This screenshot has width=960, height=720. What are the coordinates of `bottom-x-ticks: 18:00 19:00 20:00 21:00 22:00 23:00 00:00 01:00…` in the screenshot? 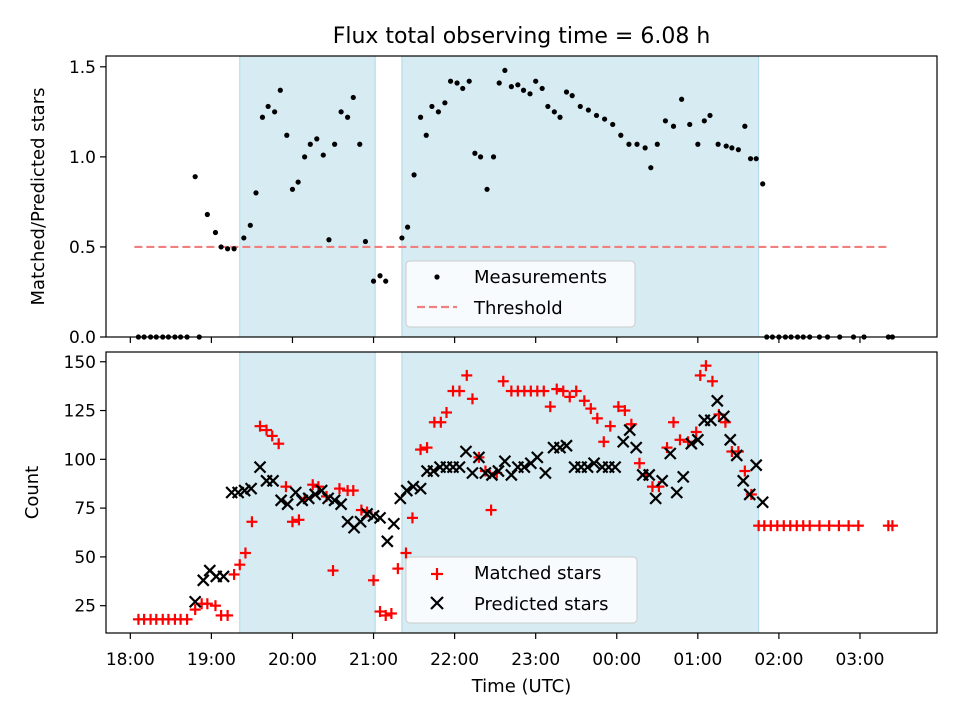 It's located at (495, 651).